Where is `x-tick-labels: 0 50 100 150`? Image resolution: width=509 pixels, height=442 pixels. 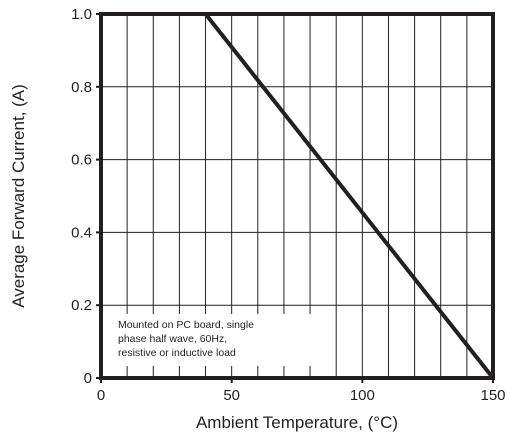
x-tick-labels: 0 50 100 150 is located at coordinates (301, 395).